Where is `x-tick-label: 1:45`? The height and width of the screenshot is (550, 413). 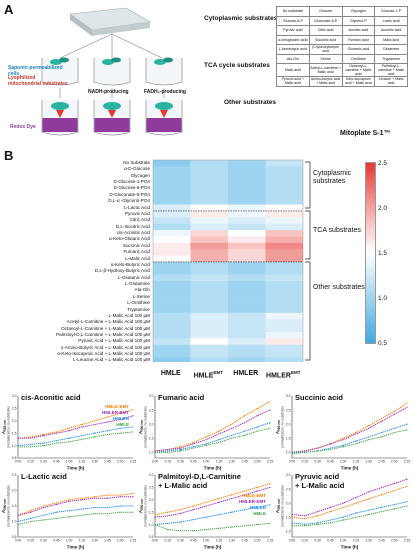 x-tick-label: 1:45 is located at coordinates (381, 462).